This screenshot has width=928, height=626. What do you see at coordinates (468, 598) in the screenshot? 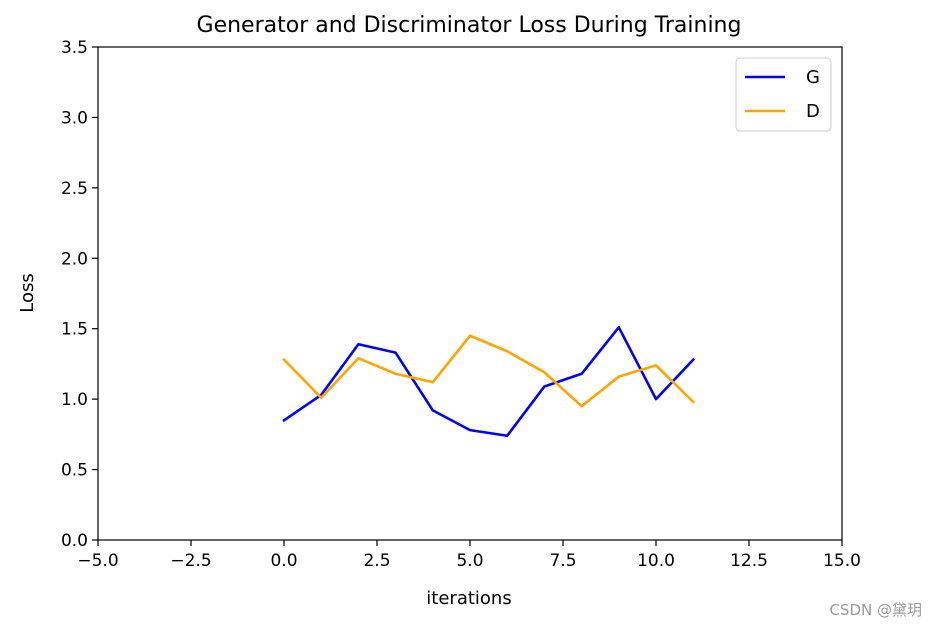
I see `x-axis-label: iterations` at bounding box center [468, 598].